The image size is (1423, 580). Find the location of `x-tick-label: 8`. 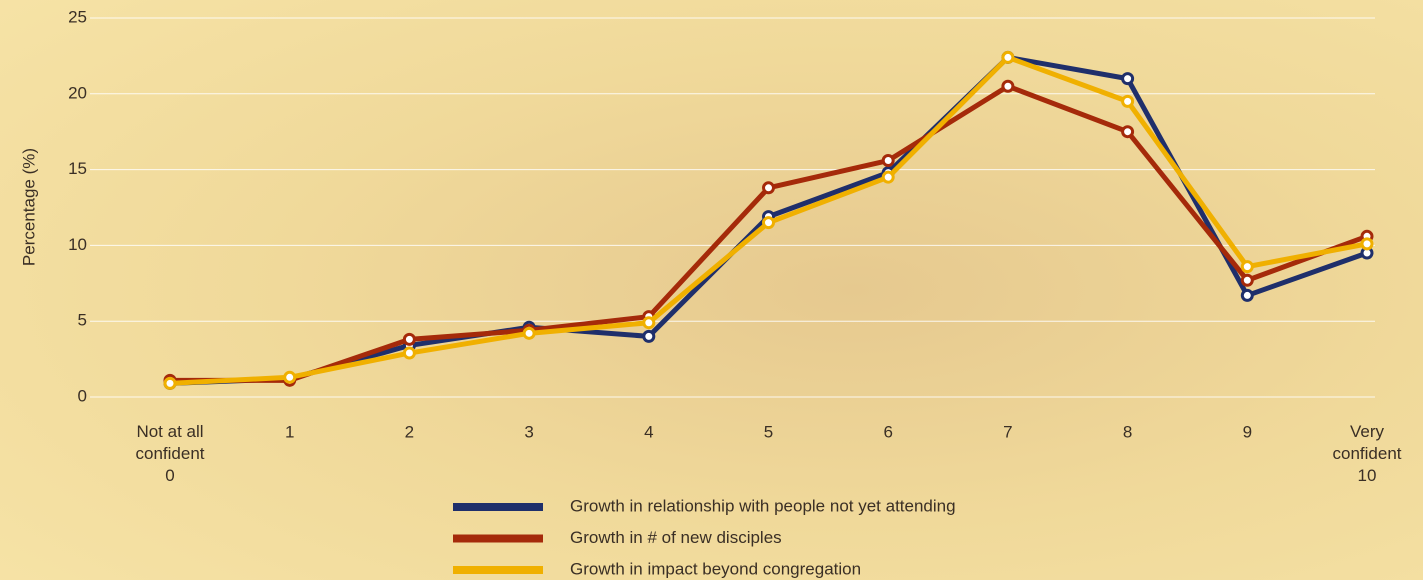

x-tick-label: 8 is located at coordinates (1127, 431).